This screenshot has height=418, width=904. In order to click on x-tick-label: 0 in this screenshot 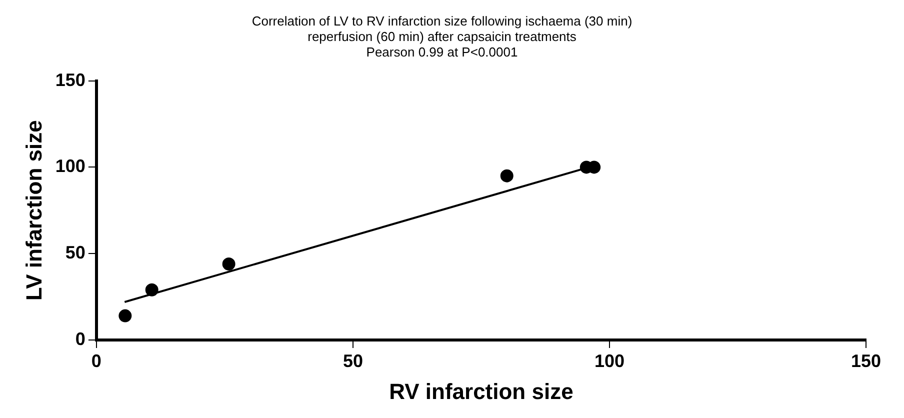, I will do `click(96, 360)`.